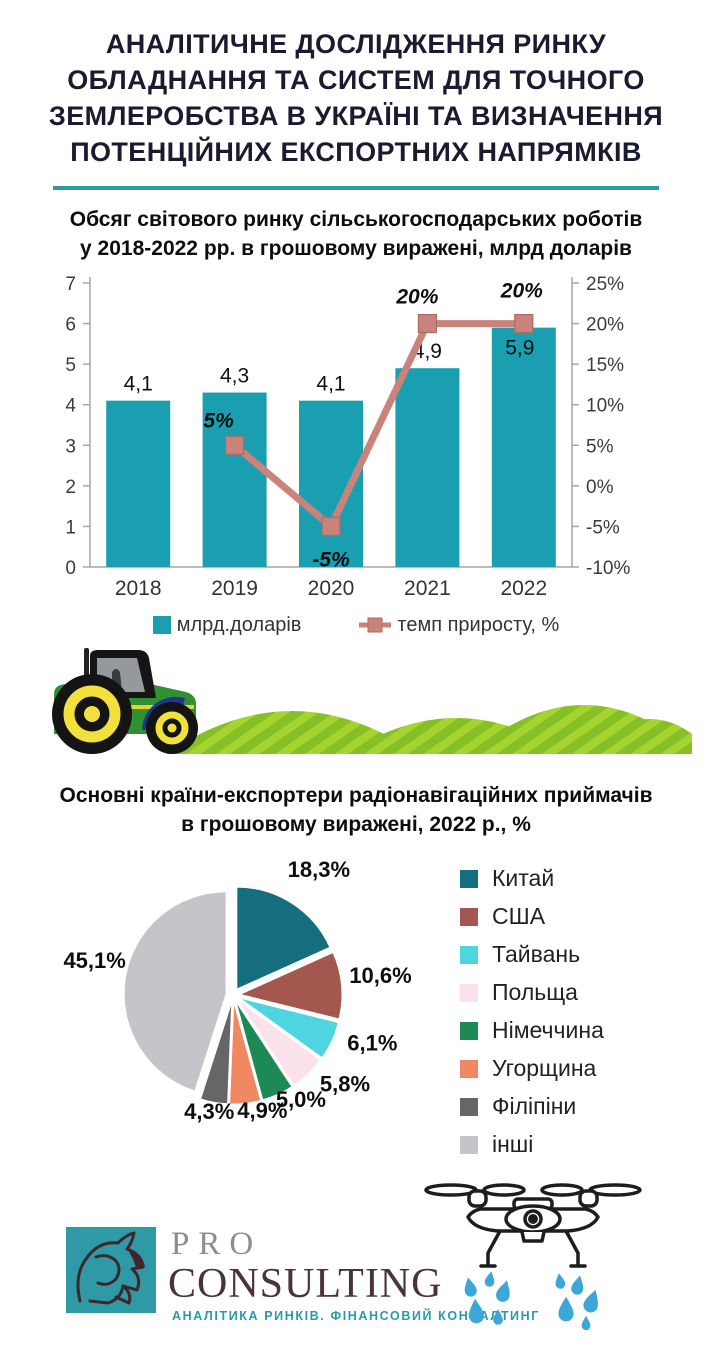 This screenshot has width=712, height=1349. I want to click on drone-icon, so click(533, 1257).